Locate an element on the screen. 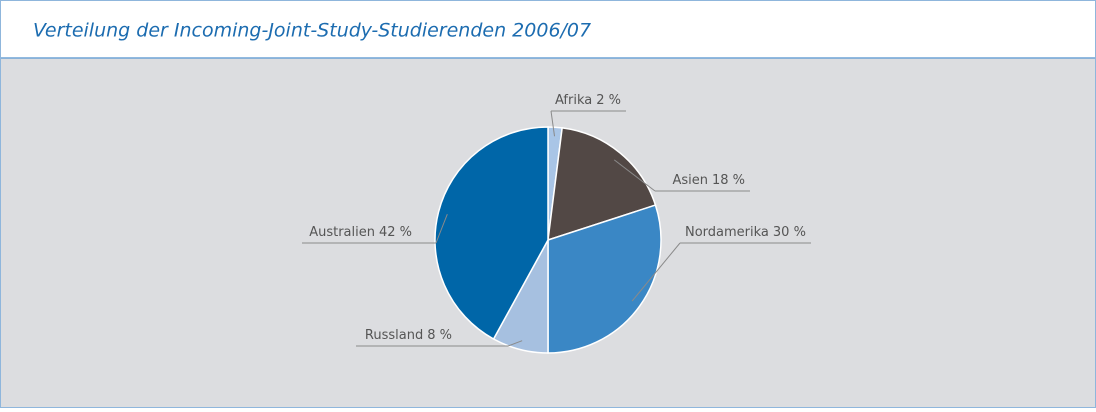  slice-label: Russland 8 % is located at coordinates (408, 335).